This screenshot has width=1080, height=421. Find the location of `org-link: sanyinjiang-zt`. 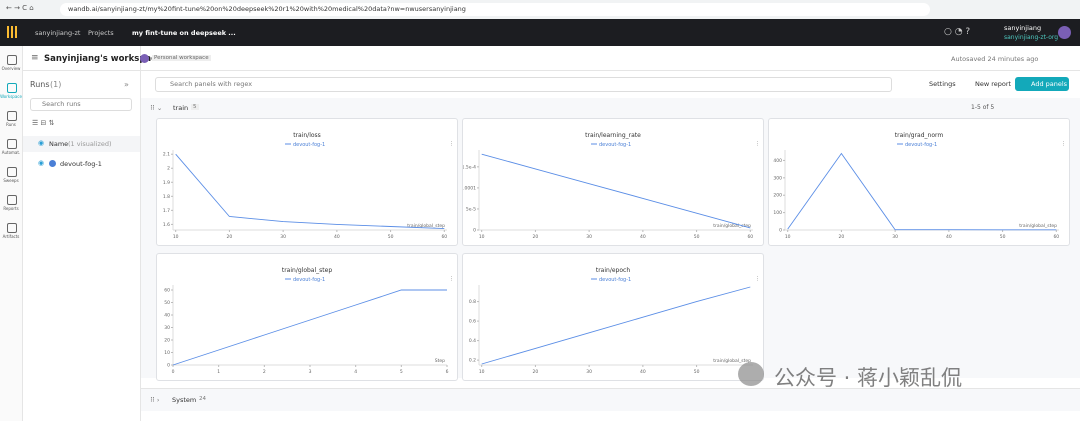

org-link: sanyinjiang-zt is located at coordinates (58, 33).